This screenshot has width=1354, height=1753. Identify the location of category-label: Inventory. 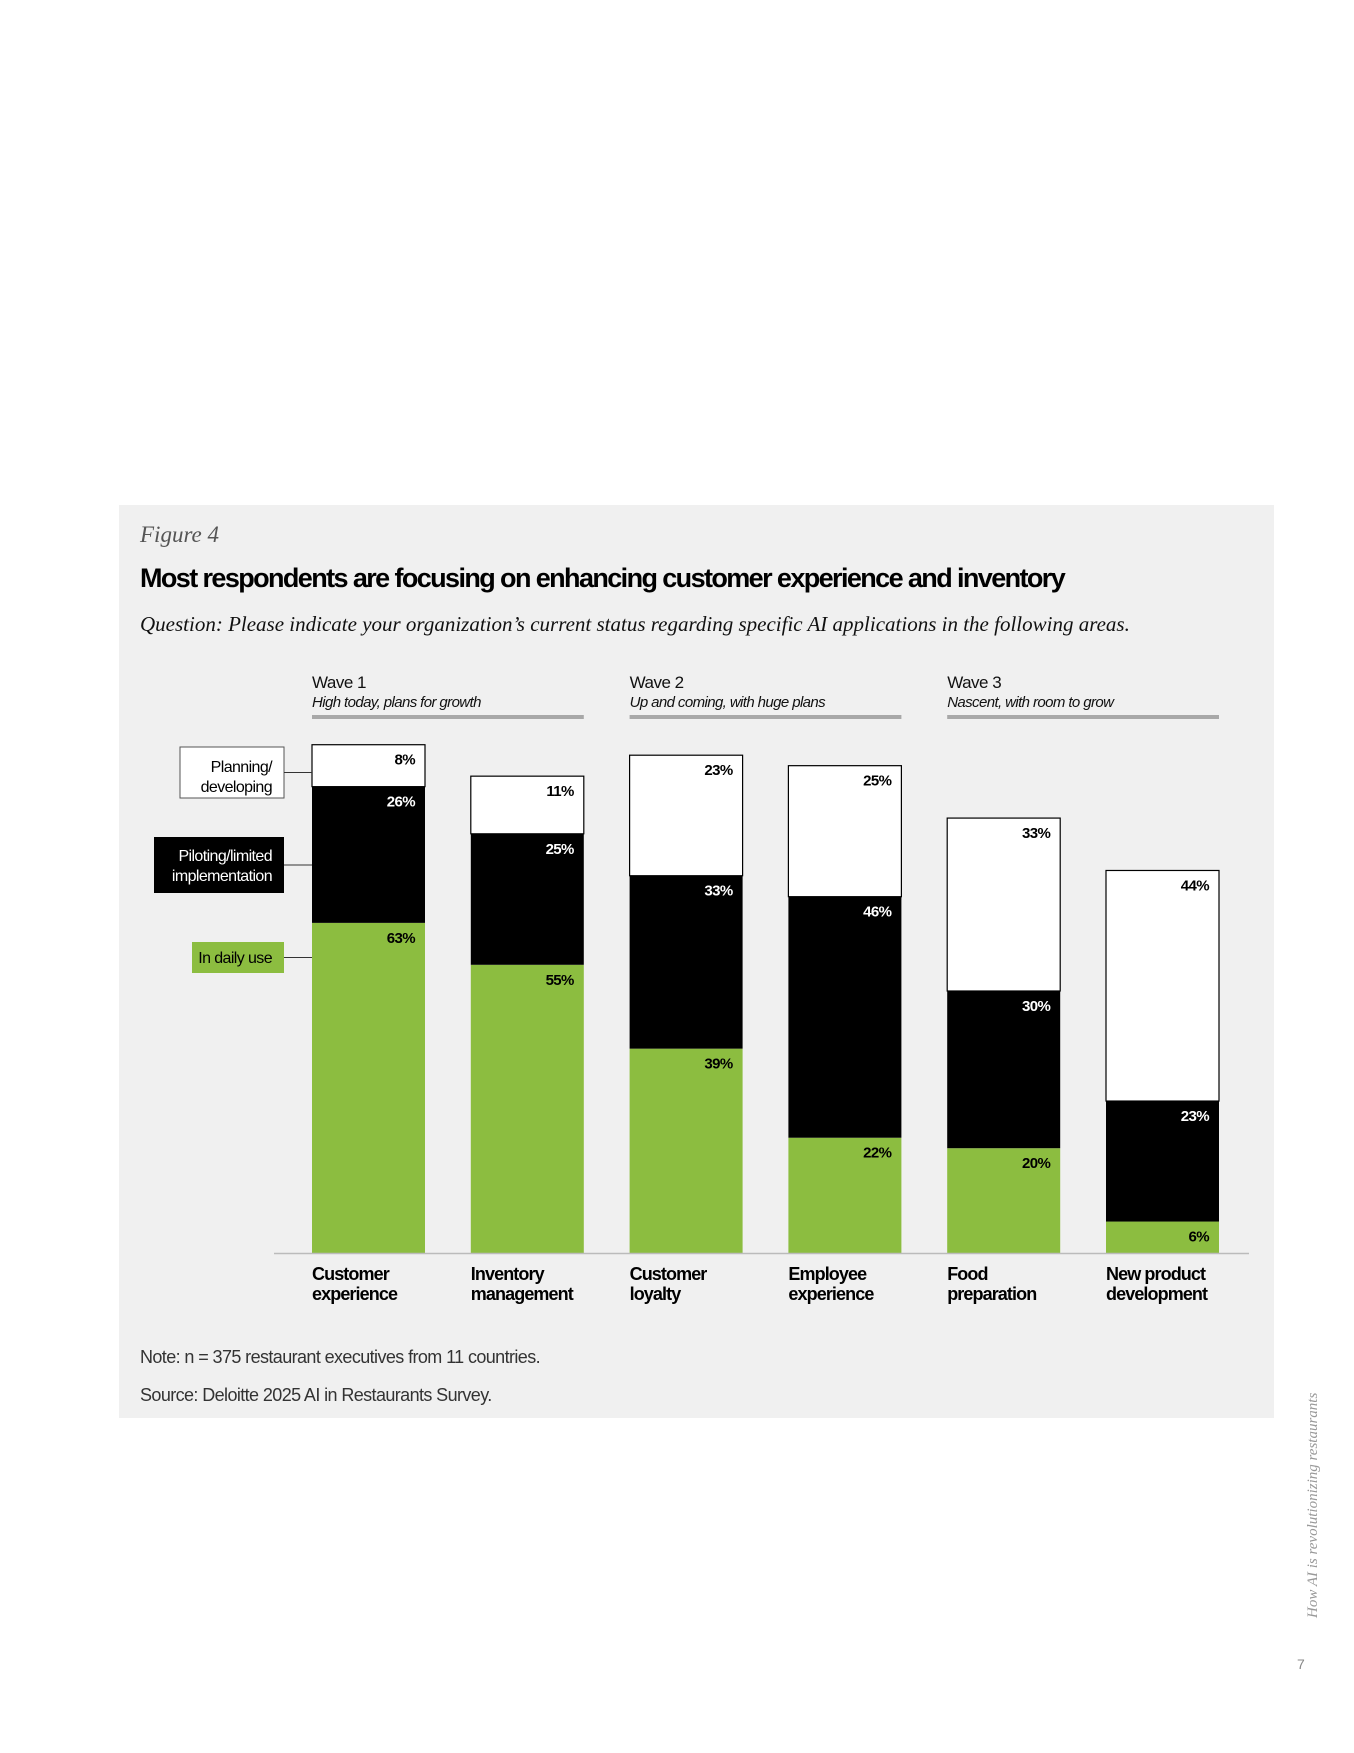
(508, 1274).